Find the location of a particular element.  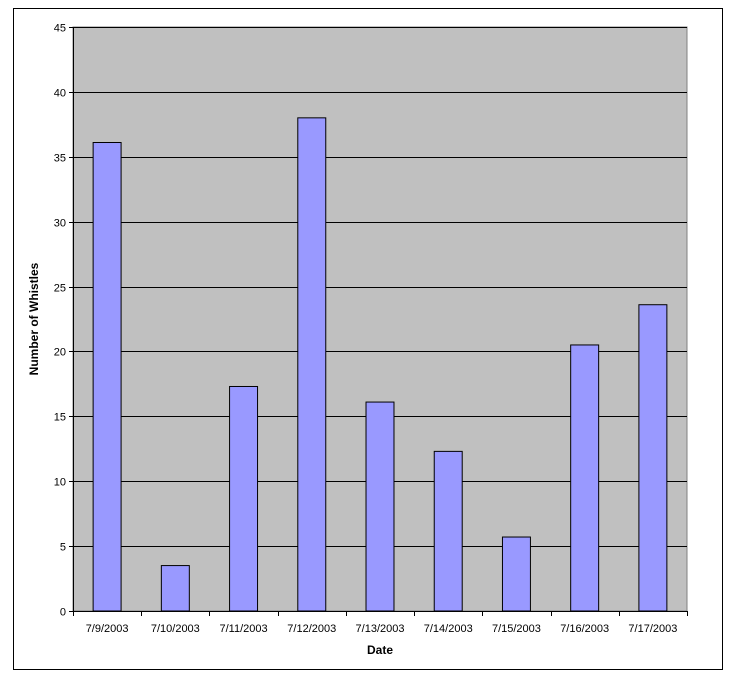

x-tick-label: 7/10/2003 is located at coordinates (175, 629).